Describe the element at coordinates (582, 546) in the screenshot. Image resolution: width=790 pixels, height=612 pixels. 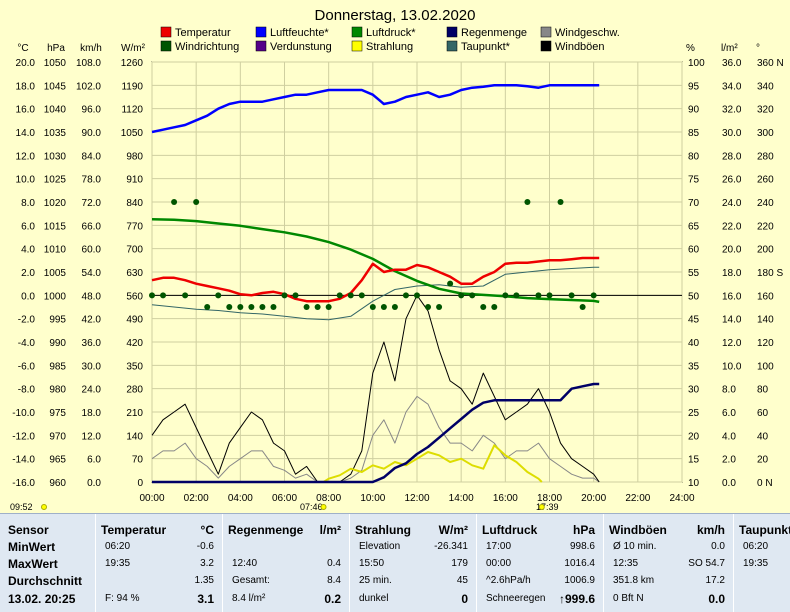
I see `stats-cell-value: 998.6` at that location.